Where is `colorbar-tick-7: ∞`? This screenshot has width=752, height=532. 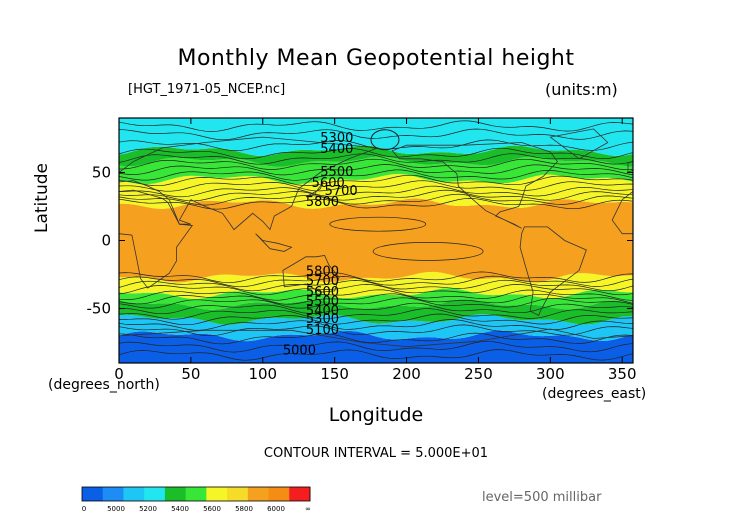
colorbar-tick-7: ∞ is located at coordinates (308, 509).